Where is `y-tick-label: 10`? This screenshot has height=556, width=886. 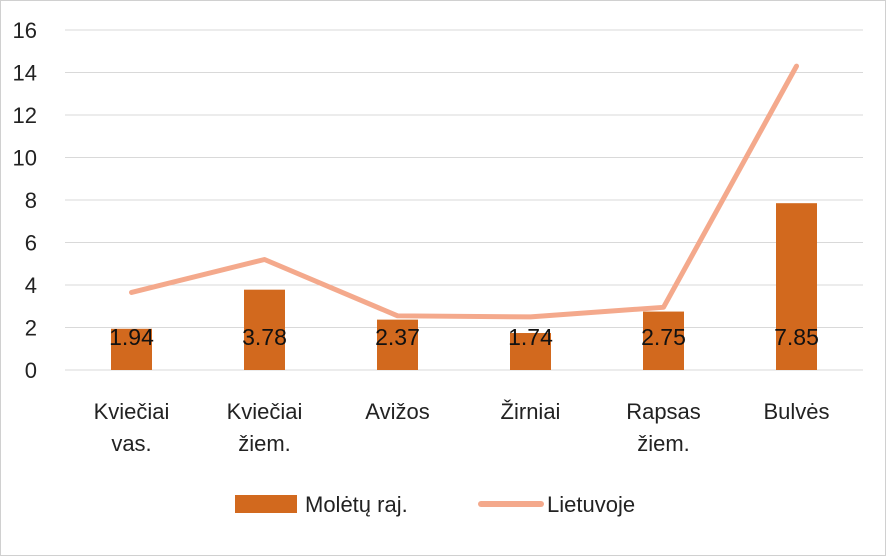 y-tick-label: 10 is located at coordinates (25, 158).